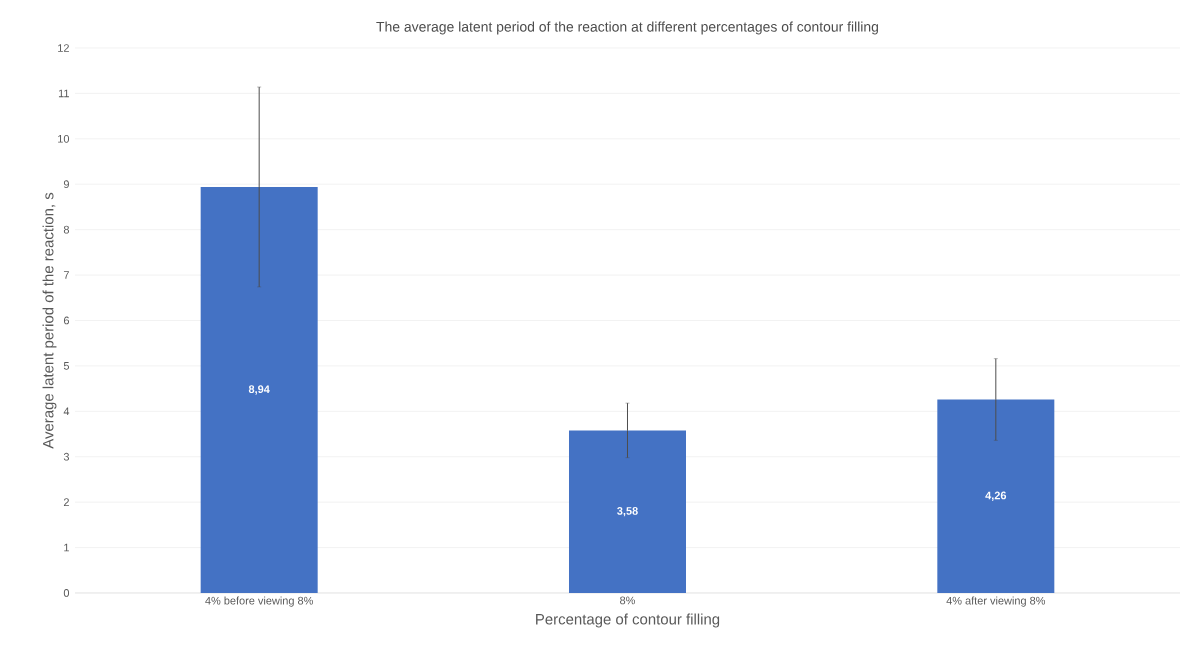  I want to click on y-tick-label: 1, so click(66, 547).